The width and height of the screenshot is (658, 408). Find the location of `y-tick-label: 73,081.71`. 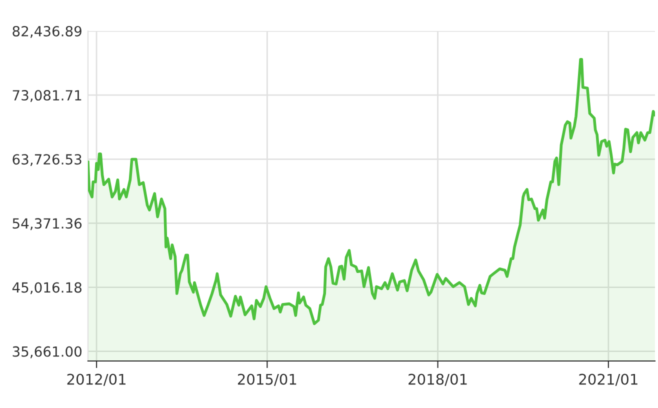

y-tick-label: 73,081.71 is located at coordinates (47, 96).